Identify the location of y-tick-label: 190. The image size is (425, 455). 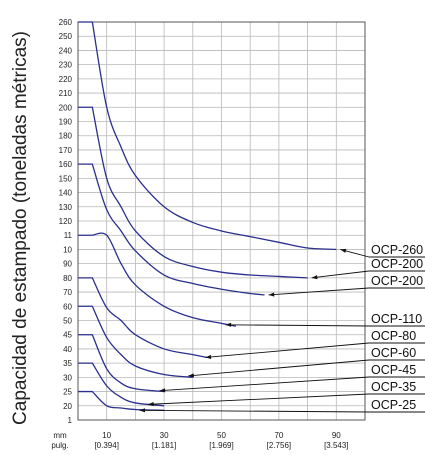
(66, 122).